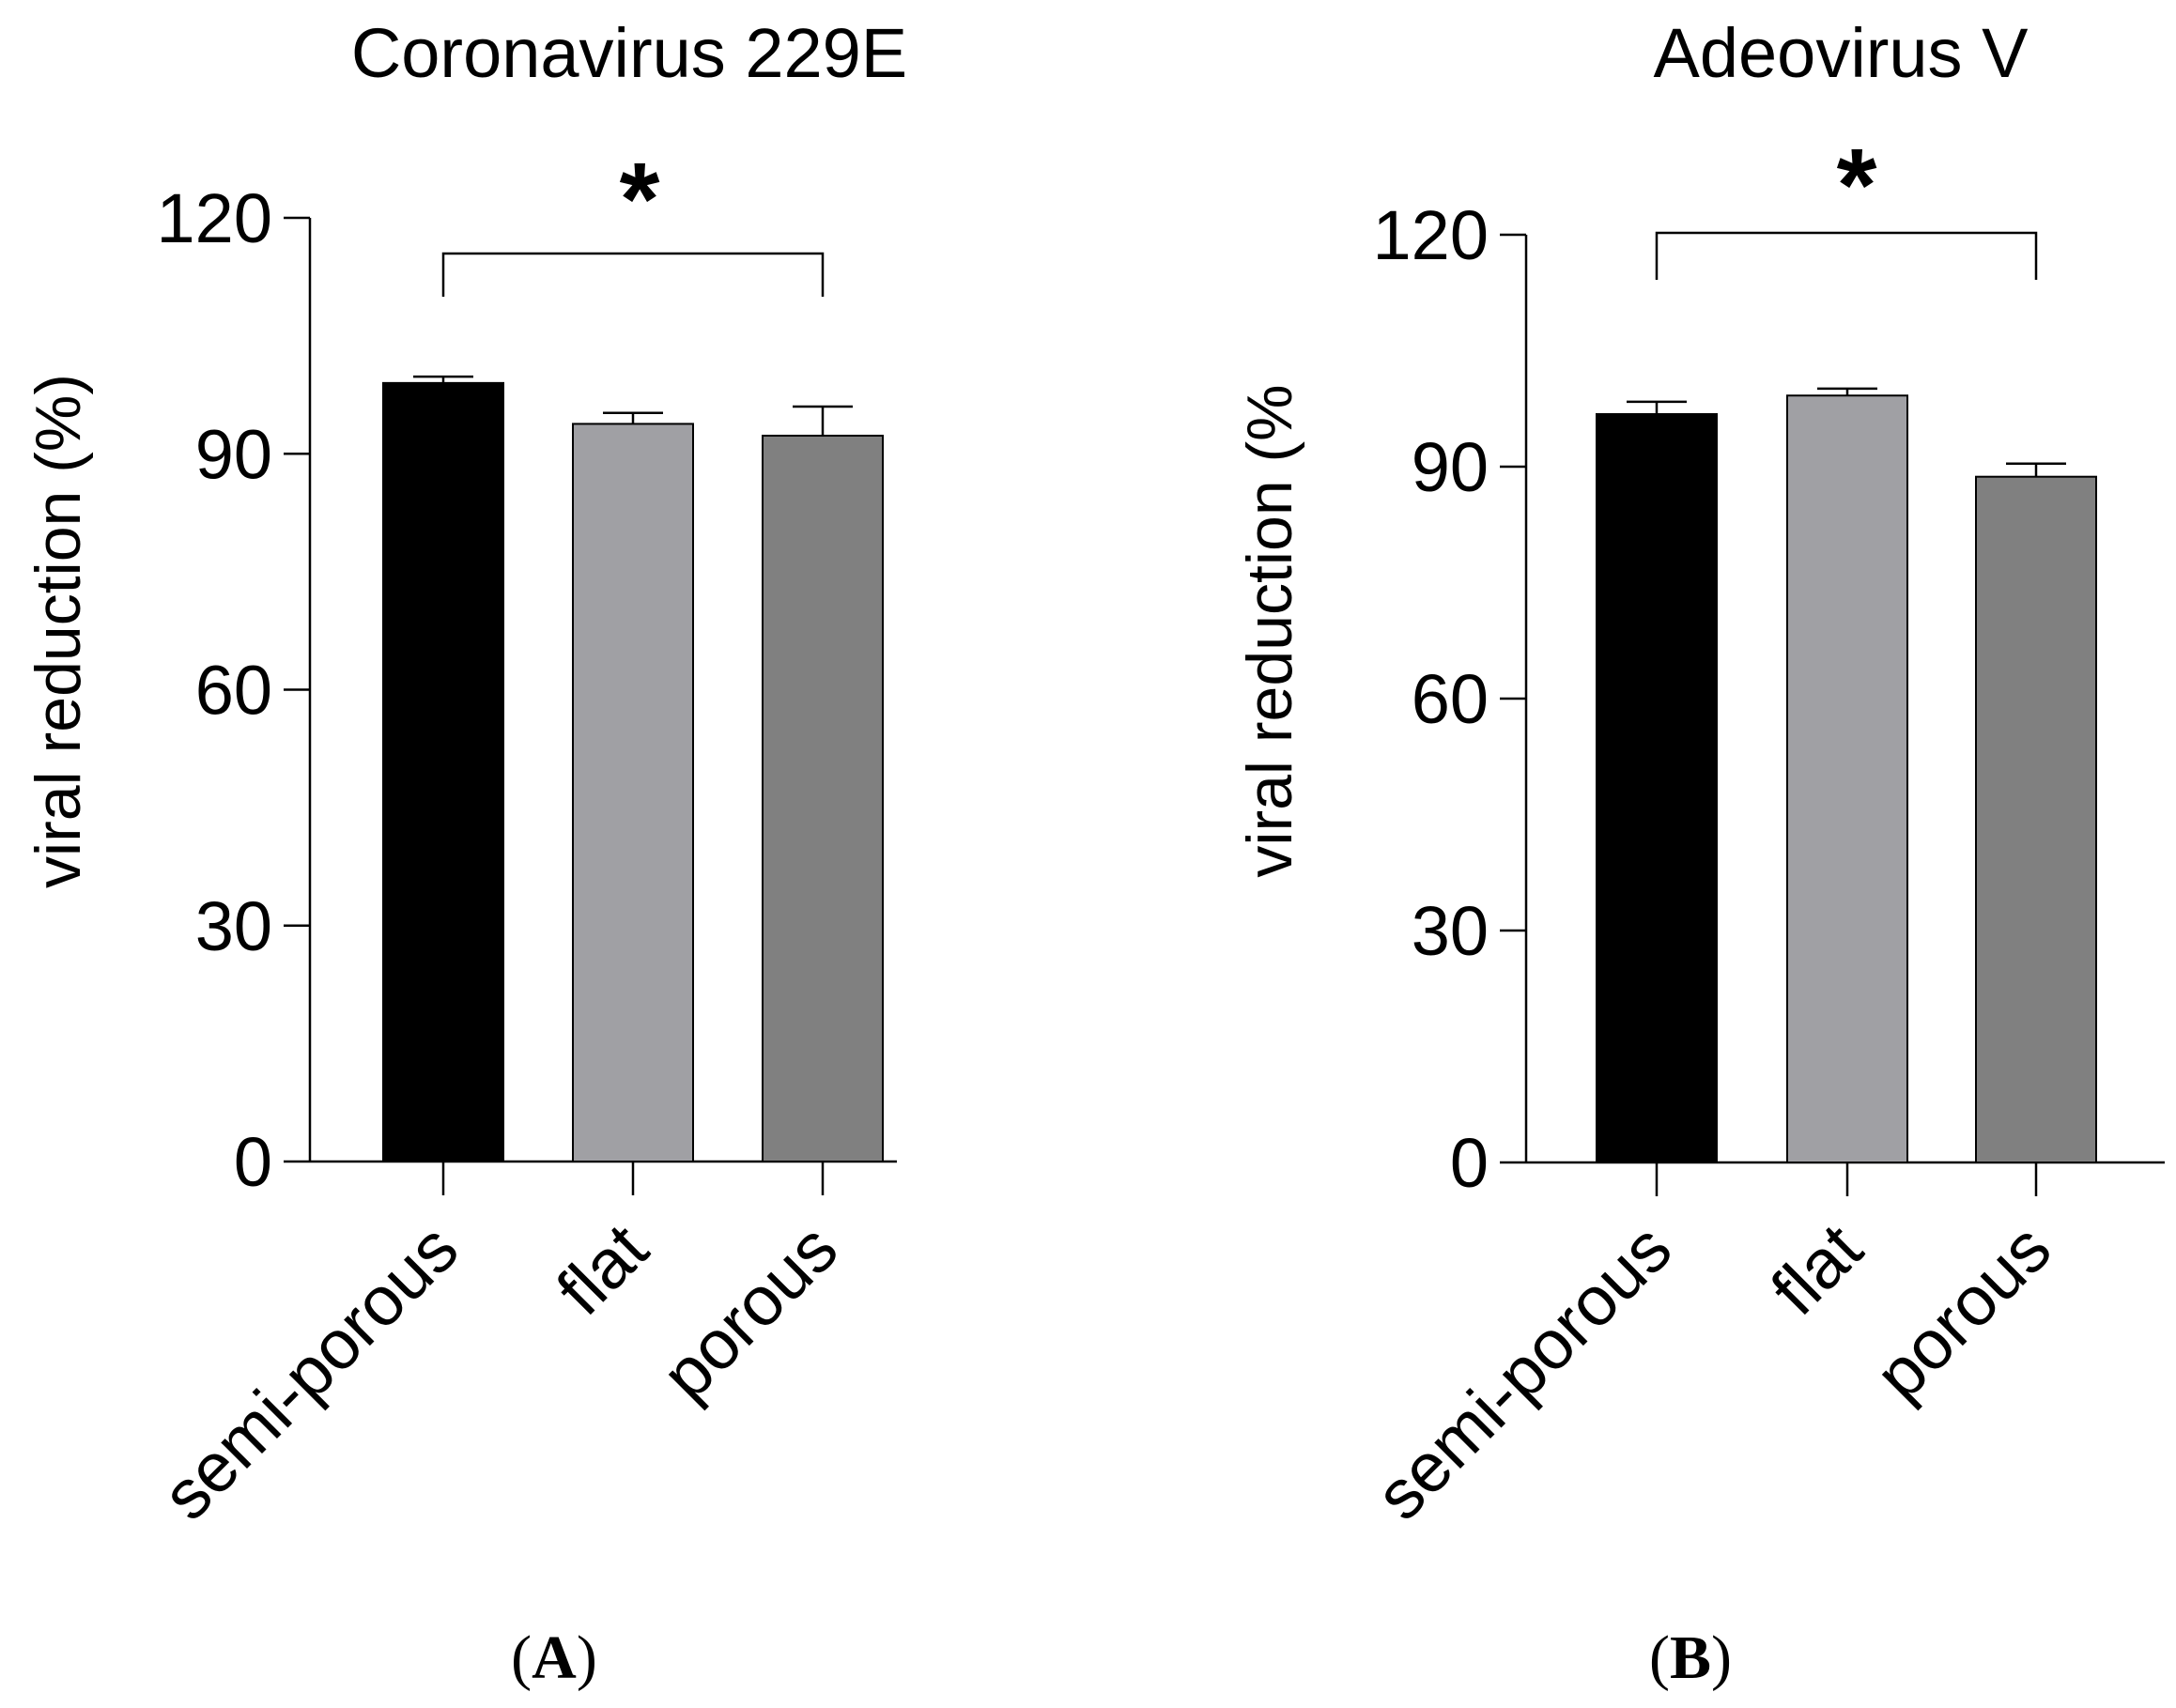  What do you see at coordinates (58, 631) in the screenshot?
I see `y-axis-label: viral reduction (%)` at bounding box center [58, 631].